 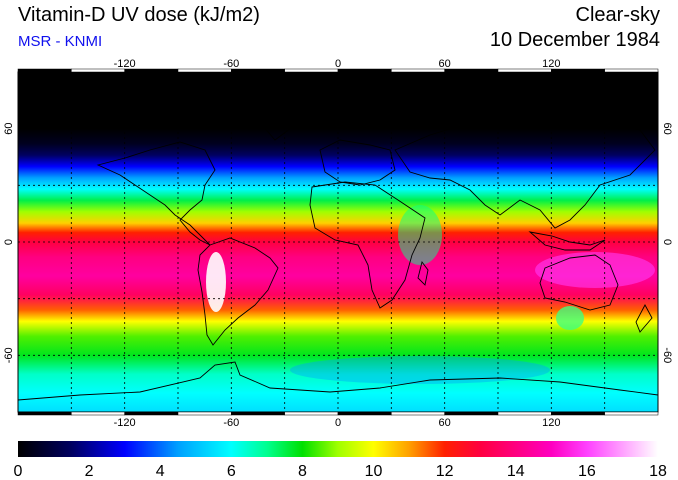 What do you see at coordinates (516, 471) in the screenshot?
I see `colorbar-tick-label: 14` at bounding box center [516, 471].